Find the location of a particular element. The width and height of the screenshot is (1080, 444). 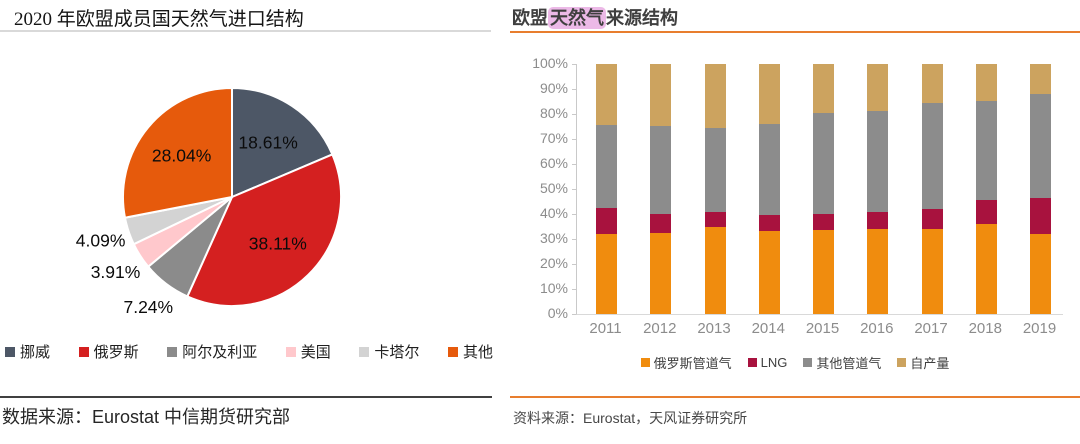

pie-legend-label: 阿尔及利亚 is located at coordinates (220, 352).